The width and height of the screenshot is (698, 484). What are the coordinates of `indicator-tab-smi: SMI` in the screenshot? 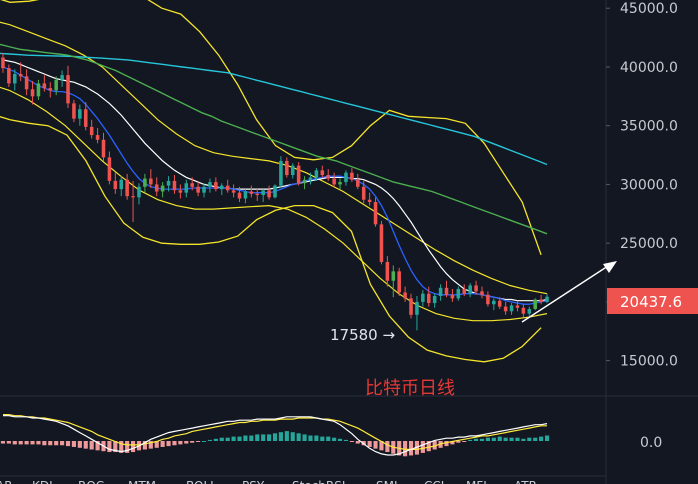 It's located at (387, 481).